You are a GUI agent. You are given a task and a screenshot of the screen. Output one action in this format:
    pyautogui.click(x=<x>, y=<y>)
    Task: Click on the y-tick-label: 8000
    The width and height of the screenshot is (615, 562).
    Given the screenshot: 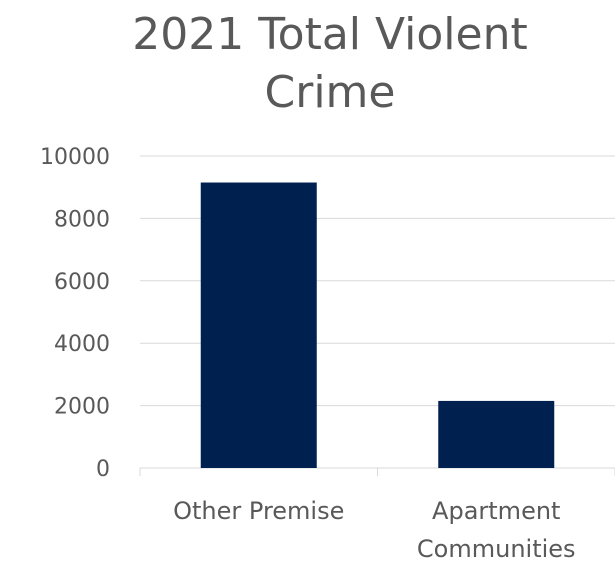 What is the action you would take?
    pyautogui.click(x=82, y=219)
    